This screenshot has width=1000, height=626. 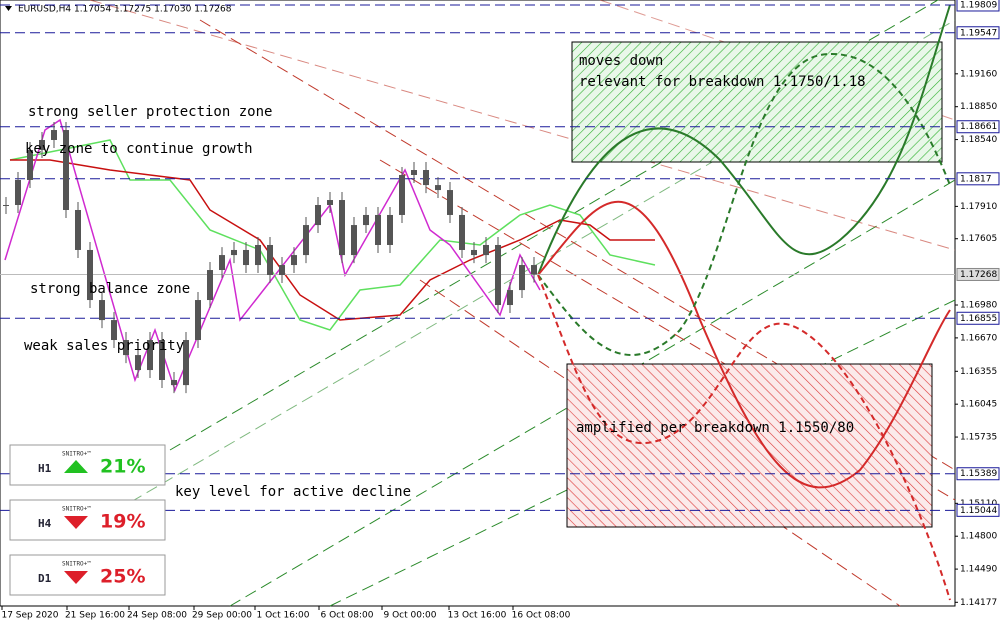 I want to click on annotation: key zone to continue growth, so click(x=139, y=149).